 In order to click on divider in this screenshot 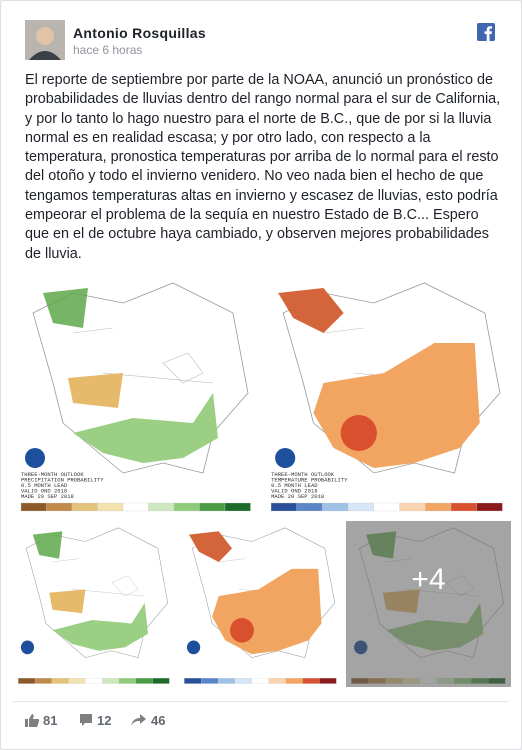, I will do `click(261, 701)`.